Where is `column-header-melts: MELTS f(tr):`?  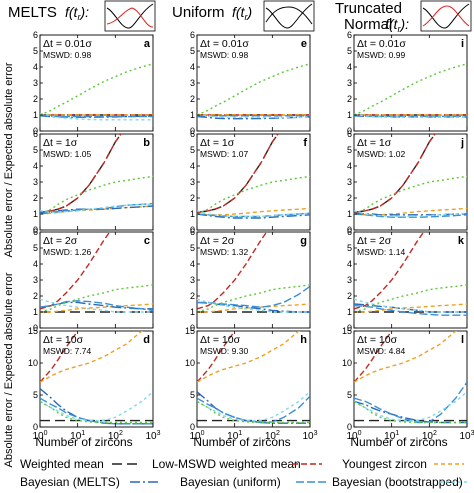
column-header-melts: MELTS f(tr): is located at coordinates (82, 16).